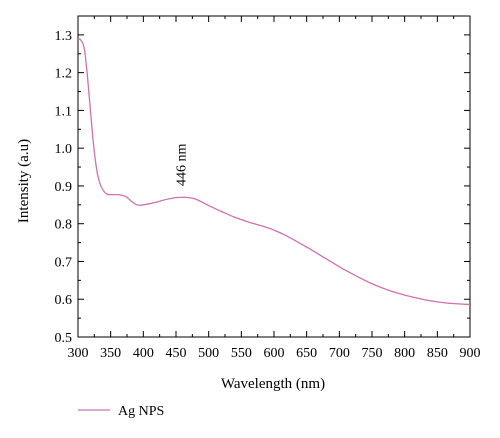 Image resolution: width=500 pixels, height=438 pixels. I want to click on x-tick-label: 500, so click(208, 353).